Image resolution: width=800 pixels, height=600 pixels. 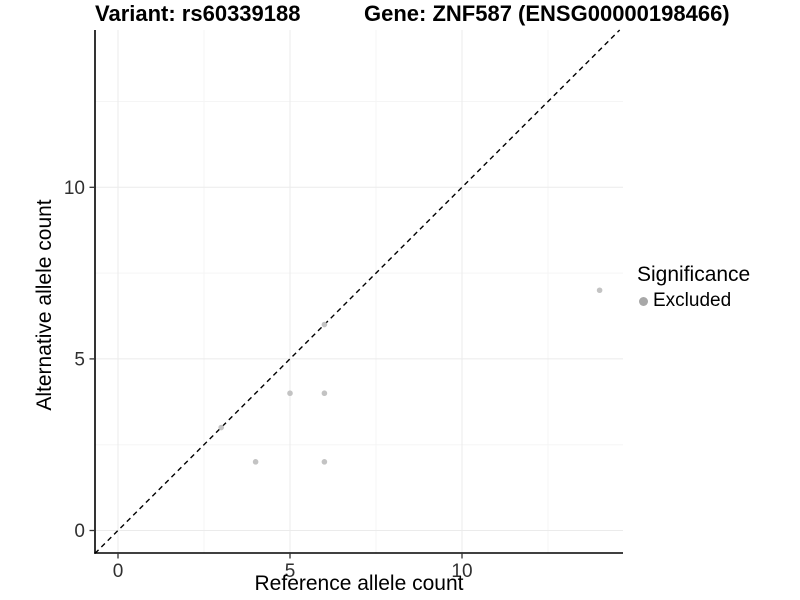 I want to click on x-axis-title: Reference allele count, so click(x=359, y=583).